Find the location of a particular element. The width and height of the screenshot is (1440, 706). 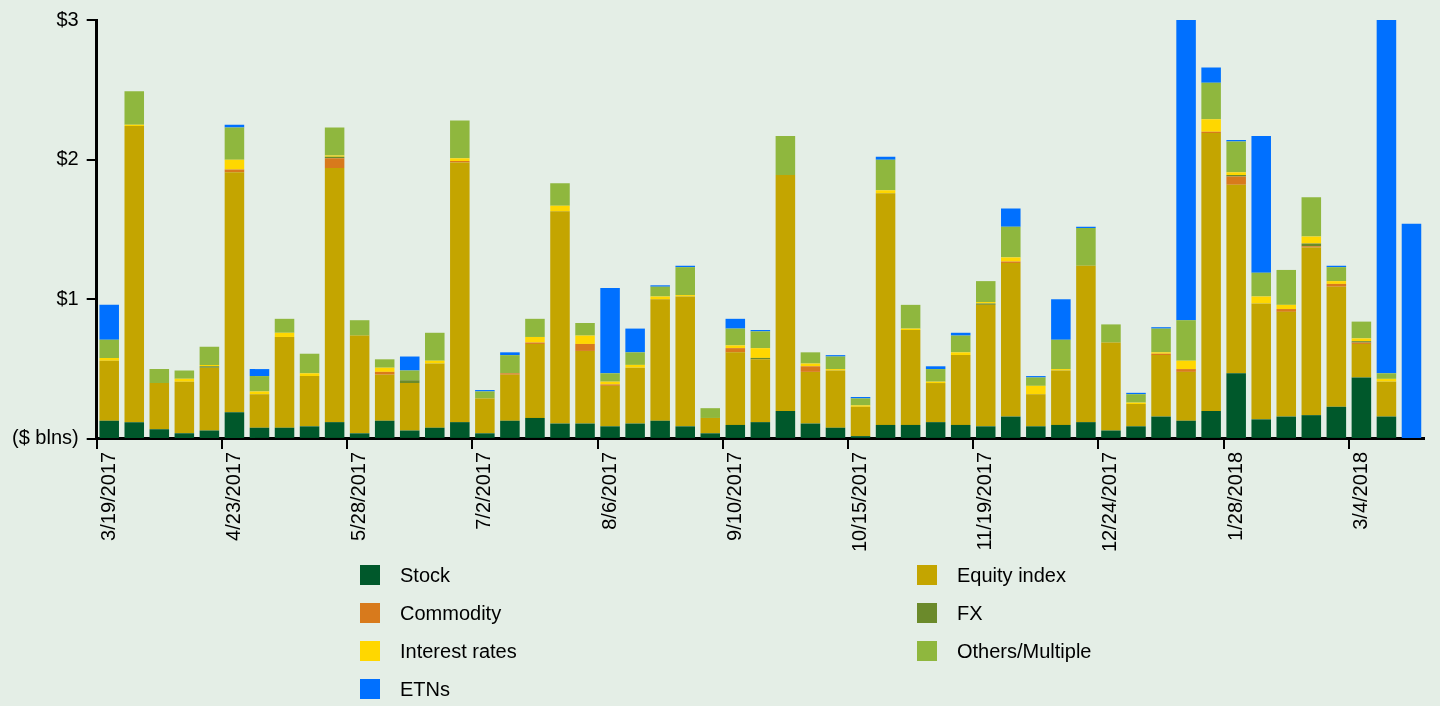

x-tick-label: 7/2/2017 is located at coordinates (483, 490).